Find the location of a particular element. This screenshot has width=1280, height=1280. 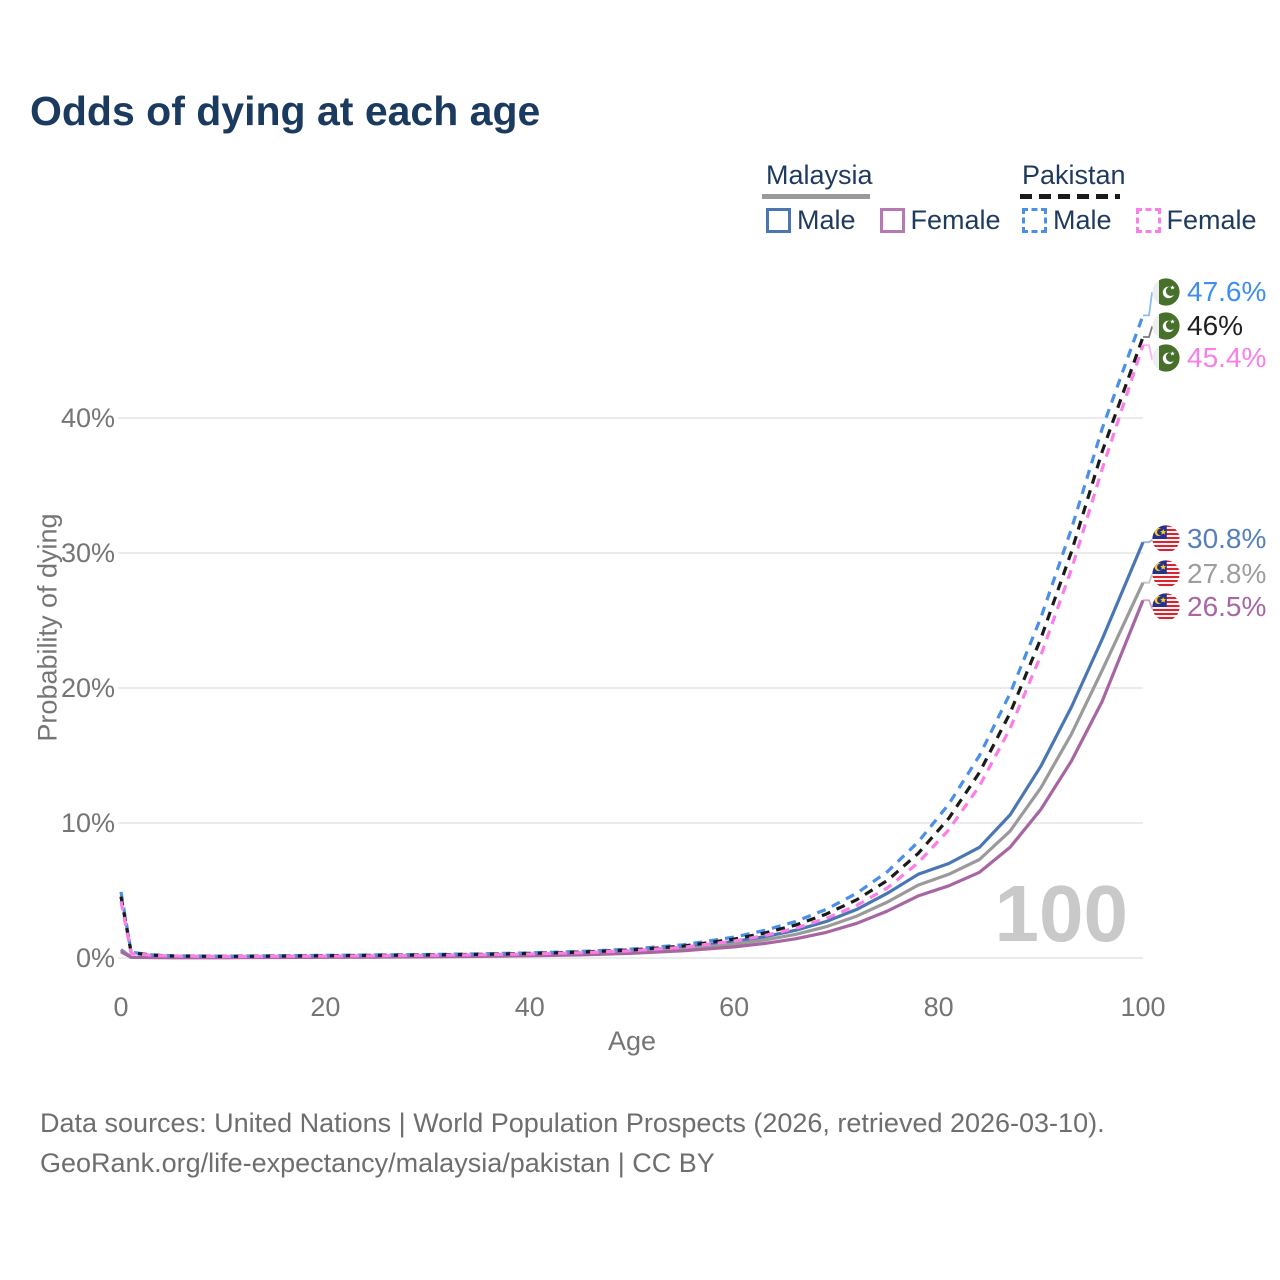

end-label-value: 47.6% is located at coordinates (1227, 291).